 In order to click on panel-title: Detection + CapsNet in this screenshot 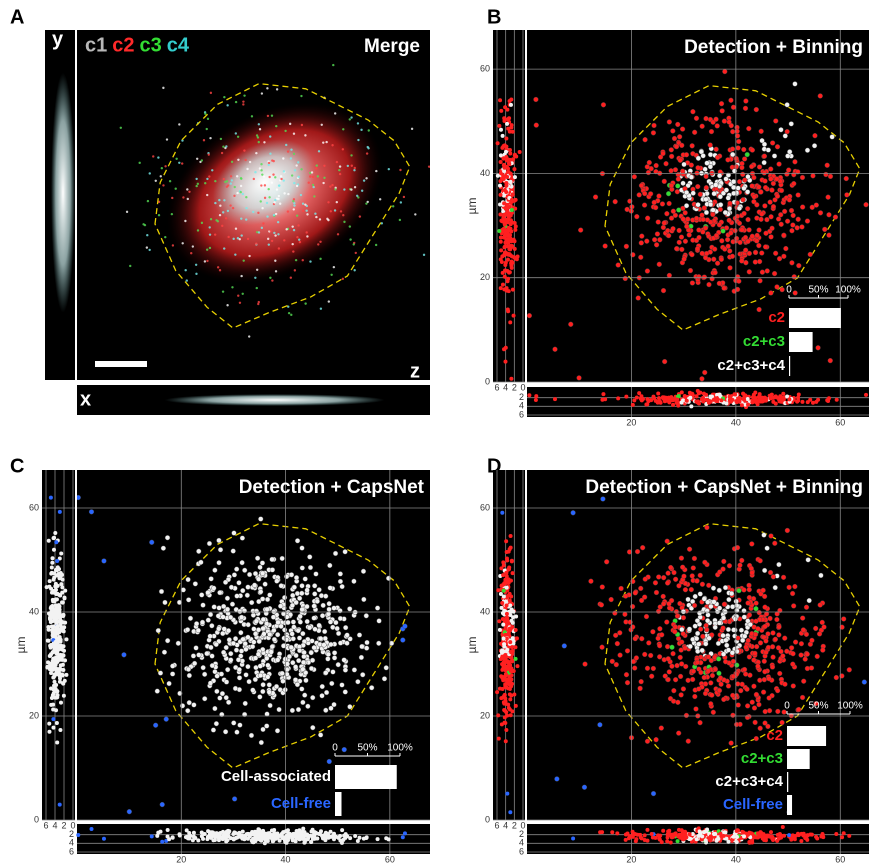, I will do `click(332, 487)`.